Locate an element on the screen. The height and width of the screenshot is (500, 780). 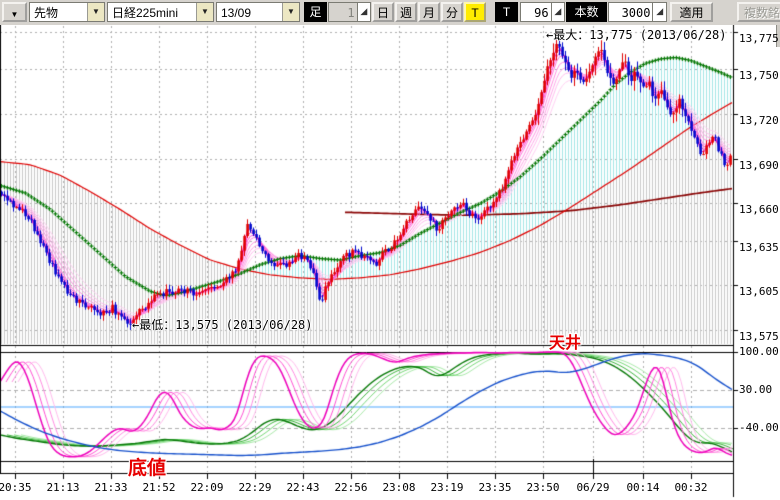
period-minute-button: 分 is located at coordinates (452, 12).